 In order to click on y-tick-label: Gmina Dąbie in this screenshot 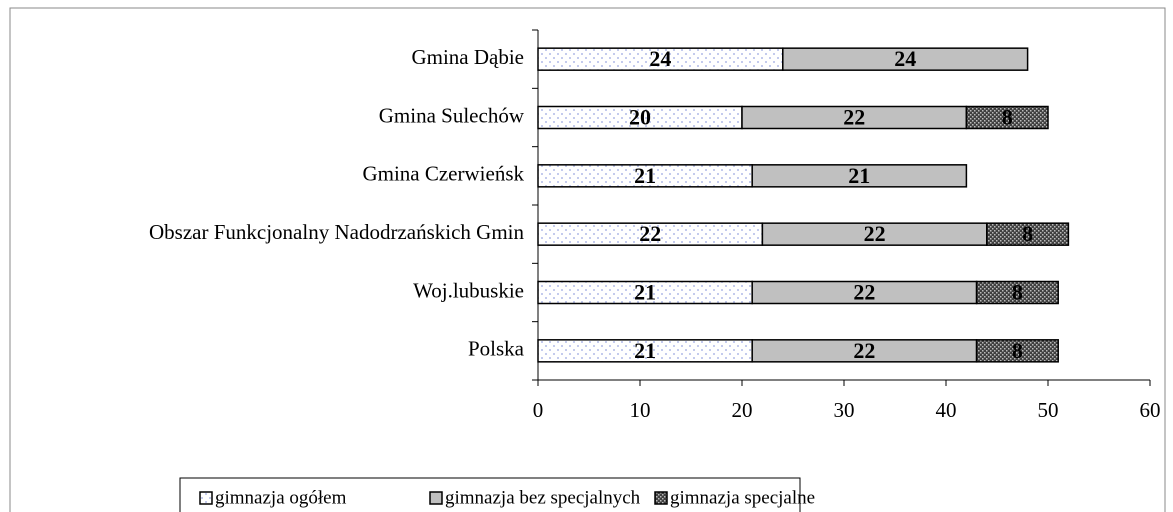, I will do `click(467, 57)`.